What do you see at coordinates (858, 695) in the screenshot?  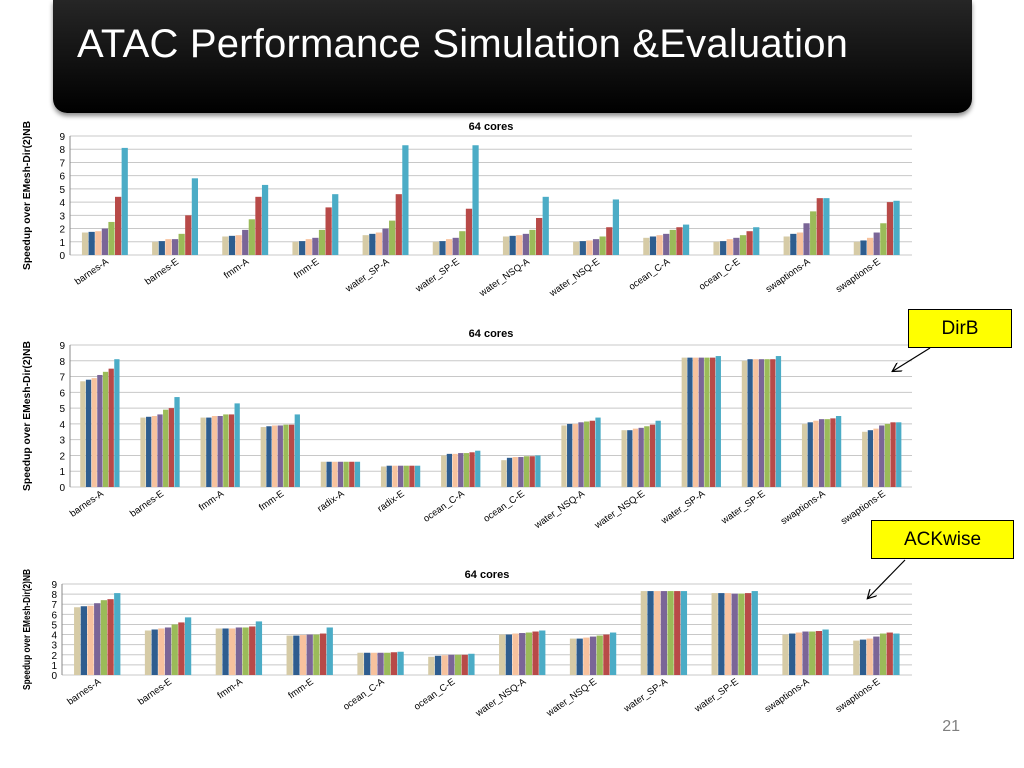 I see `category-label: swaptions-E` at bounding box center [858, 695].